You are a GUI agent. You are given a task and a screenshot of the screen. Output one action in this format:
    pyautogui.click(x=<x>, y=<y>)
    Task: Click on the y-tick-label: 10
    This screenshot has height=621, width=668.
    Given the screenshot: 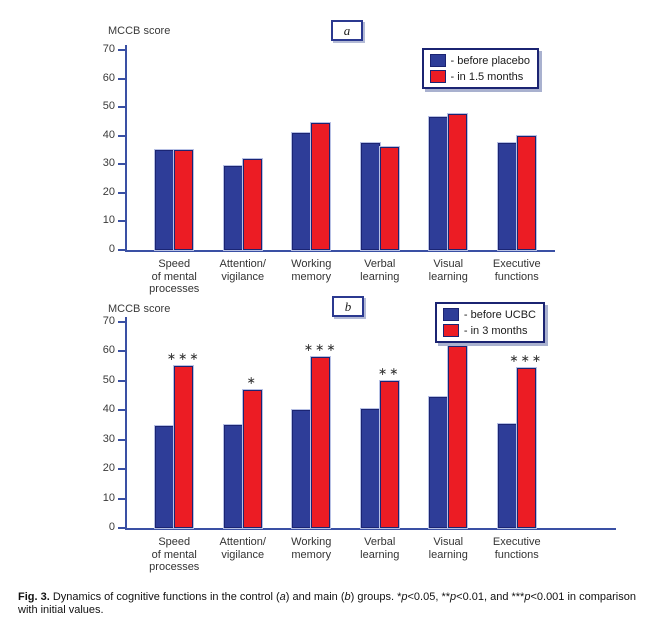 What is the action you would take?
    pyautogui.click(x=108, y=497)
    